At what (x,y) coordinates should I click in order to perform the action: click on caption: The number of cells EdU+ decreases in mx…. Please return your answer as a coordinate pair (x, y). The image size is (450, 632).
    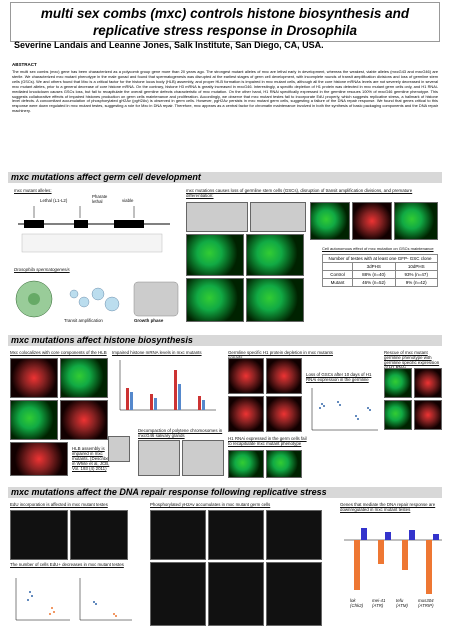
    Looking at the image, I should click on (67, 564).